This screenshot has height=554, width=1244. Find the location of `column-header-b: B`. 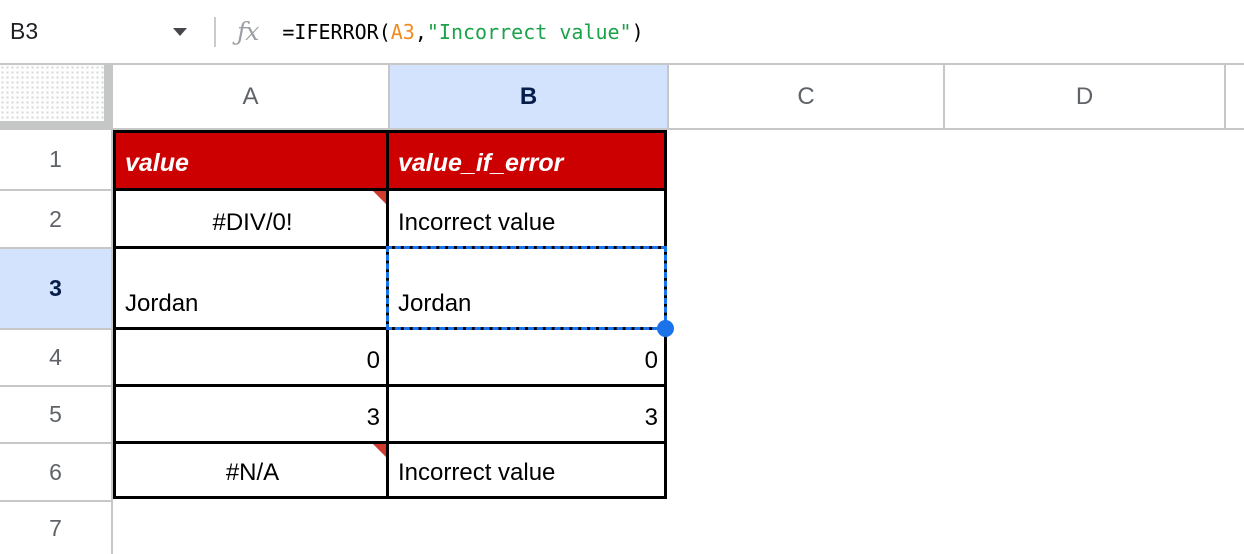

column-header-b: B is located at coordinates (527, 96).